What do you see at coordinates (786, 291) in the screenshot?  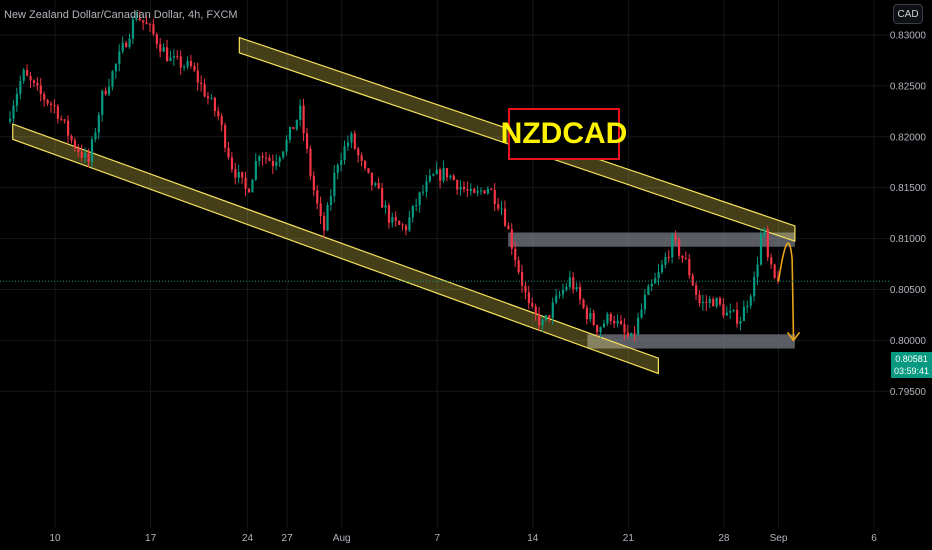 I see `projection-path` at bounding box center [786, 291].